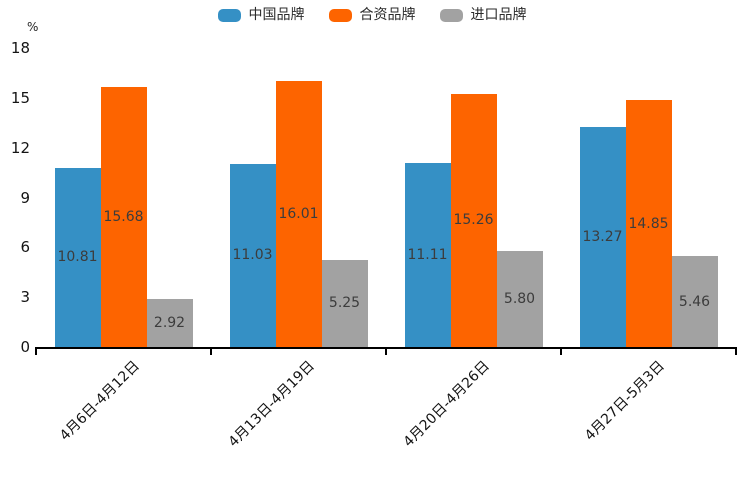 The width and height of the screenshot is (744, 496). What do you see at coordinates (276, 15) in the screenshot?
I see `legend-label: 中国品牌` at bounding box center [276, 15].